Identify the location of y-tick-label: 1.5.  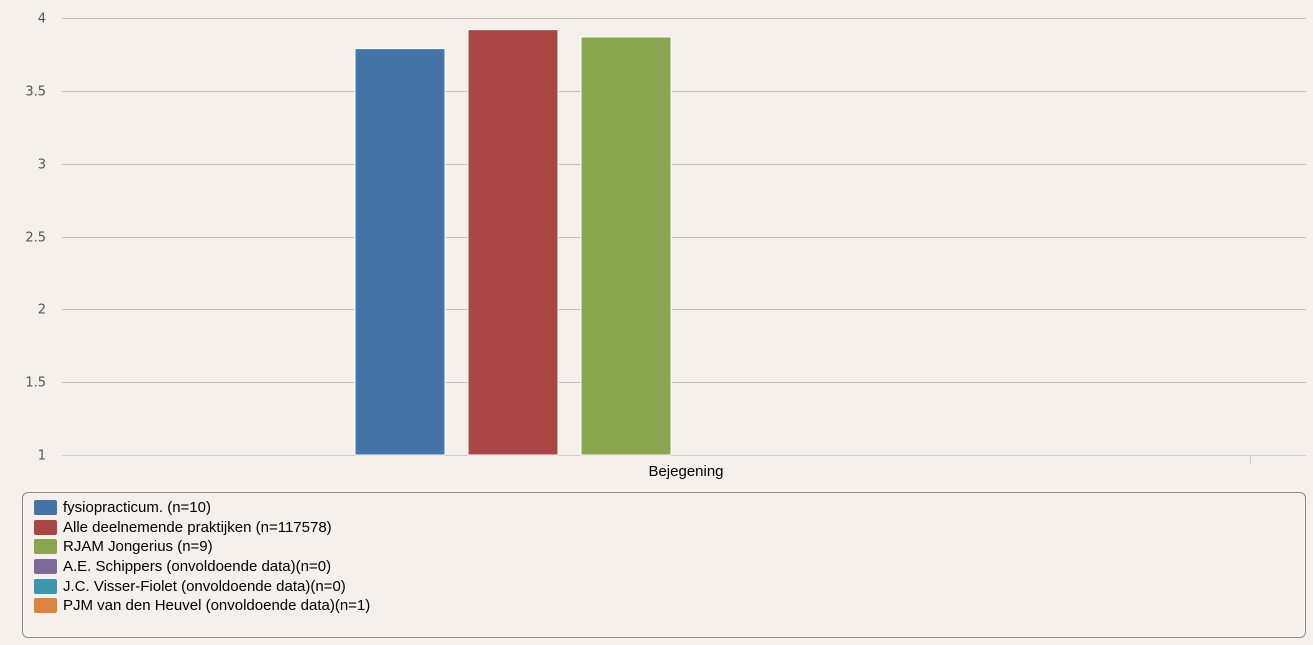
(35, 383).